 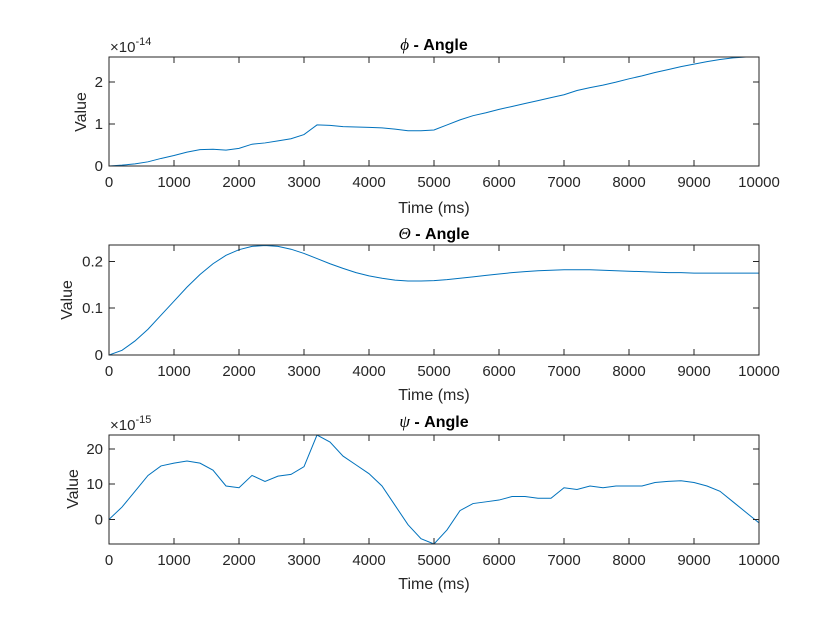 I want to click on x-tick-label-phi: 5000, so click(x=433, y=182).